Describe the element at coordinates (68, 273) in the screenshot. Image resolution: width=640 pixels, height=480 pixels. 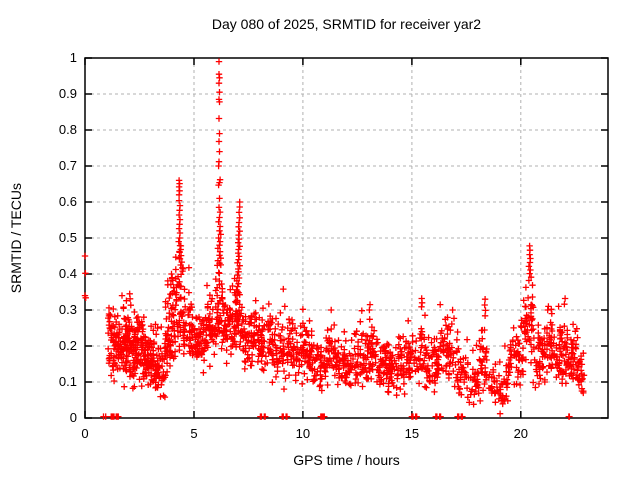
I see `y-tick-label: 0.4` at that location.